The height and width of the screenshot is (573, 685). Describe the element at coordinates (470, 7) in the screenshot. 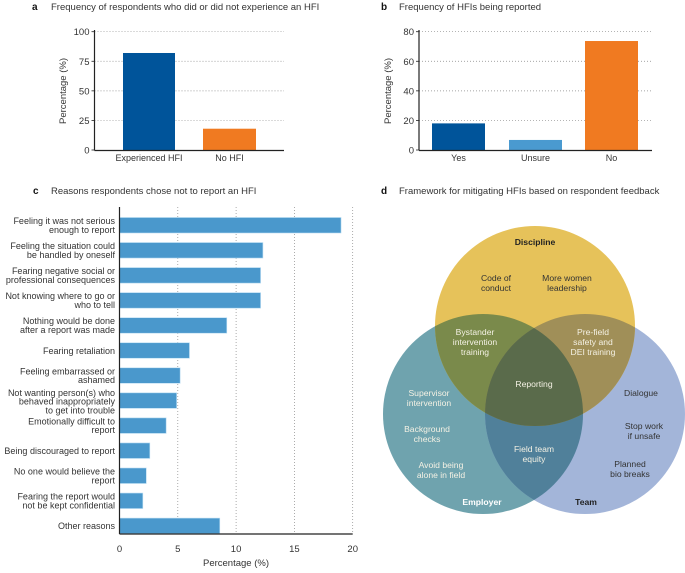

I see `panel-b-title: Frequency of HFIs being reported` at that location.